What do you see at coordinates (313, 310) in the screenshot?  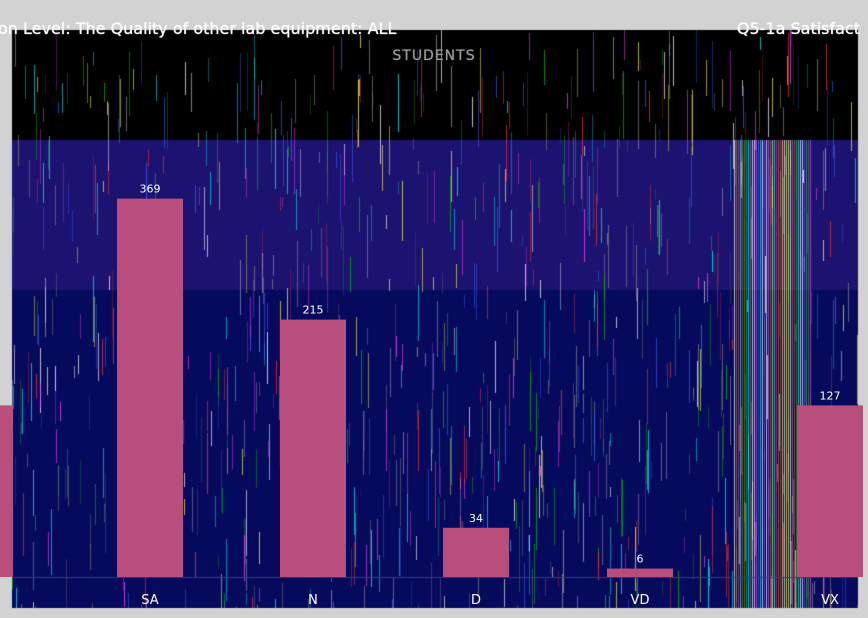 I see `data-label-N: 215` at bounding box center [313, 310].